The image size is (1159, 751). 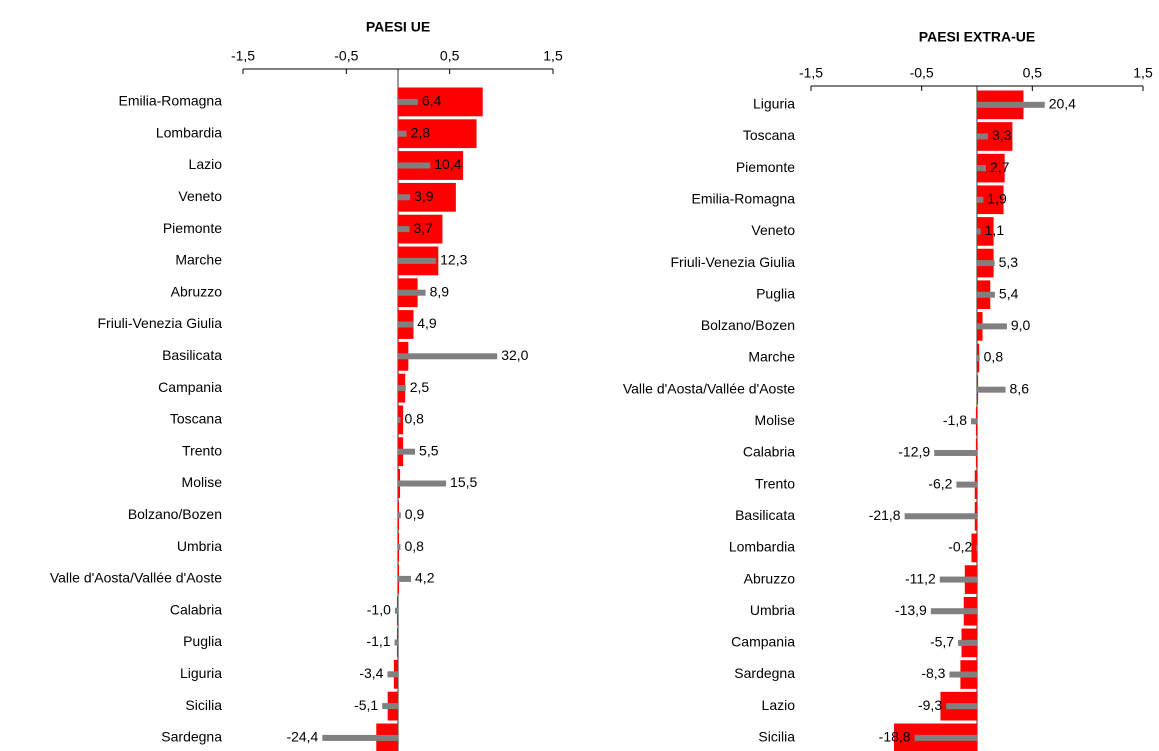 What do you see at coordinates (1009, 262) in the screenshot?
I see `value-label: 5,3` at bounding box center [1009, 262].